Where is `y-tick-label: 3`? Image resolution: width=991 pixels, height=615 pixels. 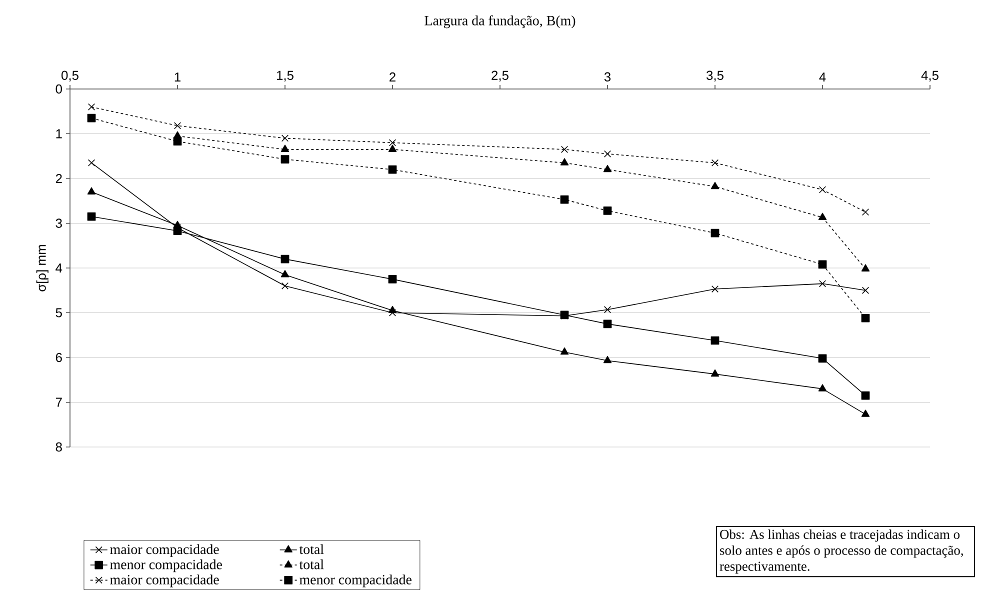
y-tick-label: 3 is located at coordinates (59, 223).